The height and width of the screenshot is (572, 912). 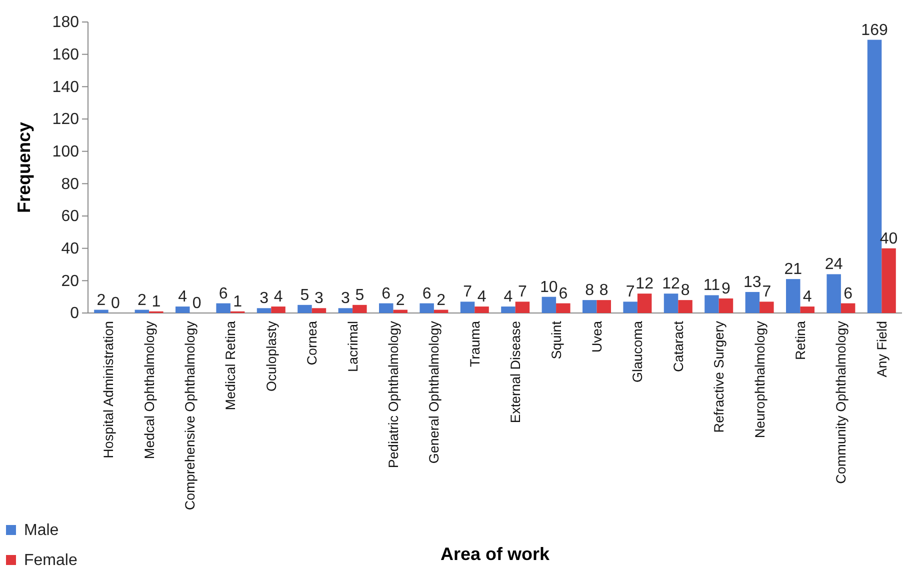 I want to click on x-tick-label: Glaucoma, so click(x=638, y=351).